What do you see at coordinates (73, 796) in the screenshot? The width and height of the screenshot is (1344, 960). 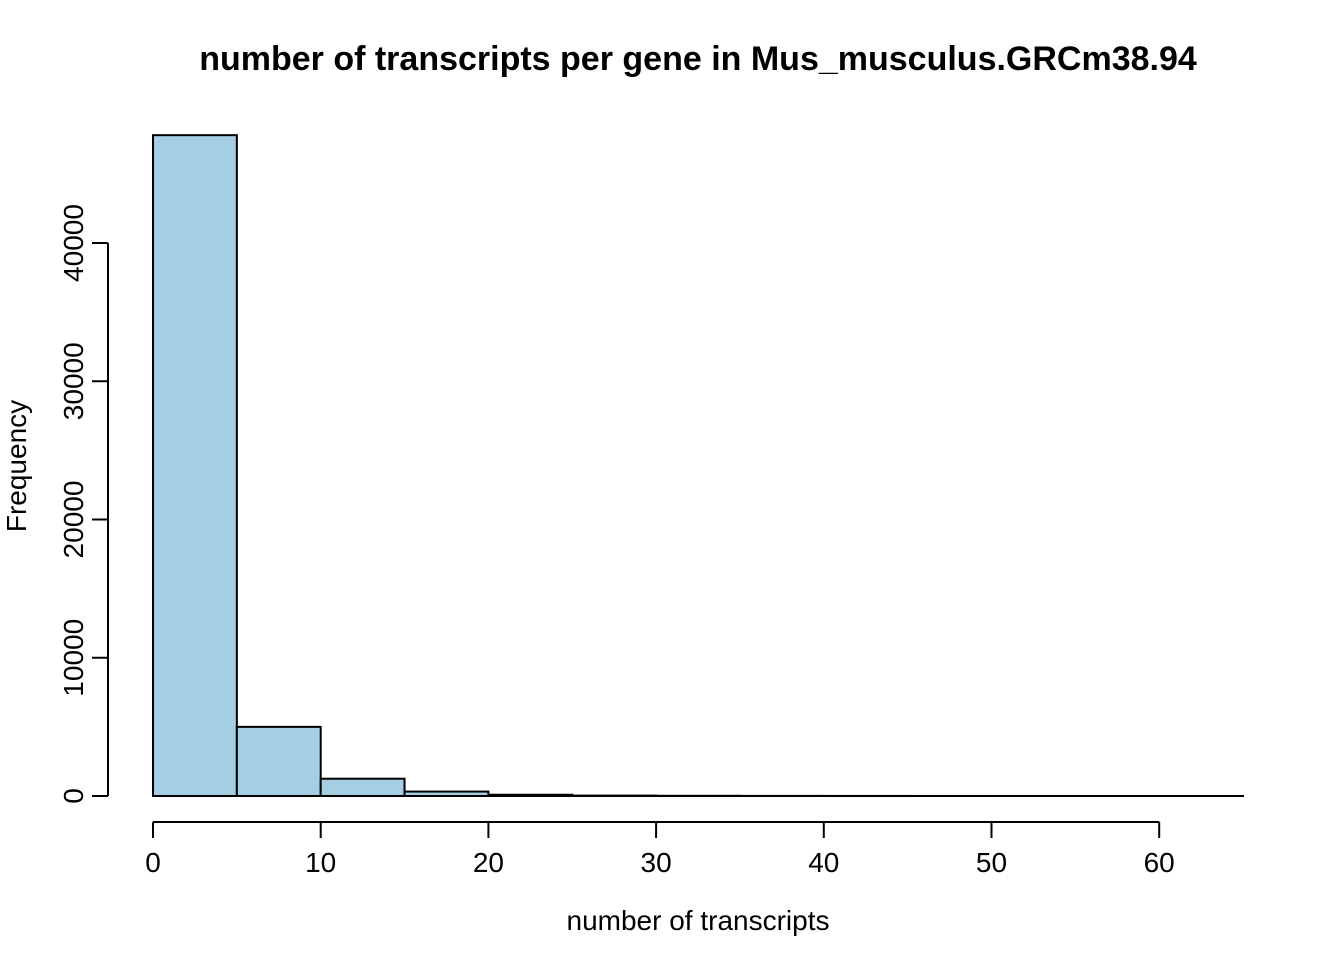 I see `y-tick-label-0: 0` at bounding box center [73, 796].